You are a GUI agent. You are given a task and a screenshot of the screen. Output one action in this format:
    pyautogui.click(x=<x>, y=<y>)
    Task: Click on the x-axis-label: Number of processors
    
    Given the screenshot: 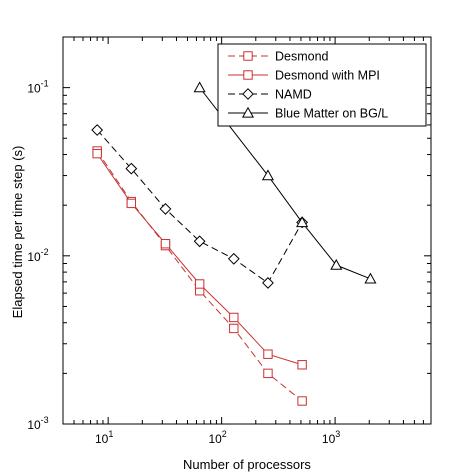 What is the action you would take?
    pyautogui.click(x=247, y=464)
    